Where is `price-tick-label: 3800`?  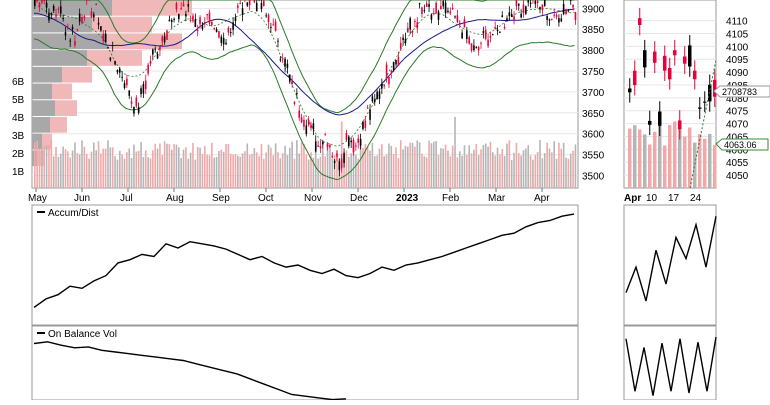 price-tick-label: 3800 is located at coordinates (593, 51).